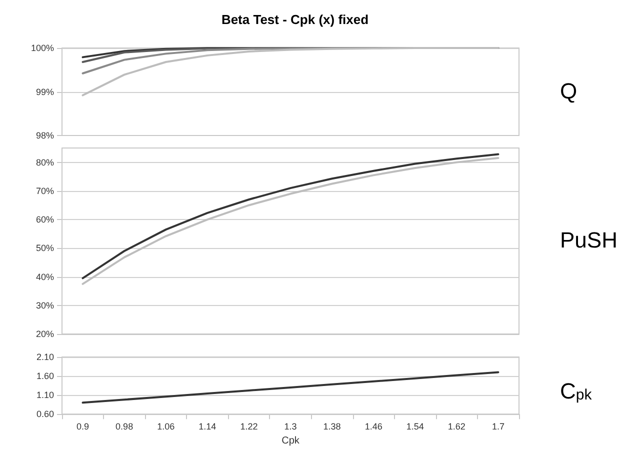  What do you see at coordinates (249, 427) in the screenshot?
I see `x-tick-label: 1.22` at bounding box center [249, 427].